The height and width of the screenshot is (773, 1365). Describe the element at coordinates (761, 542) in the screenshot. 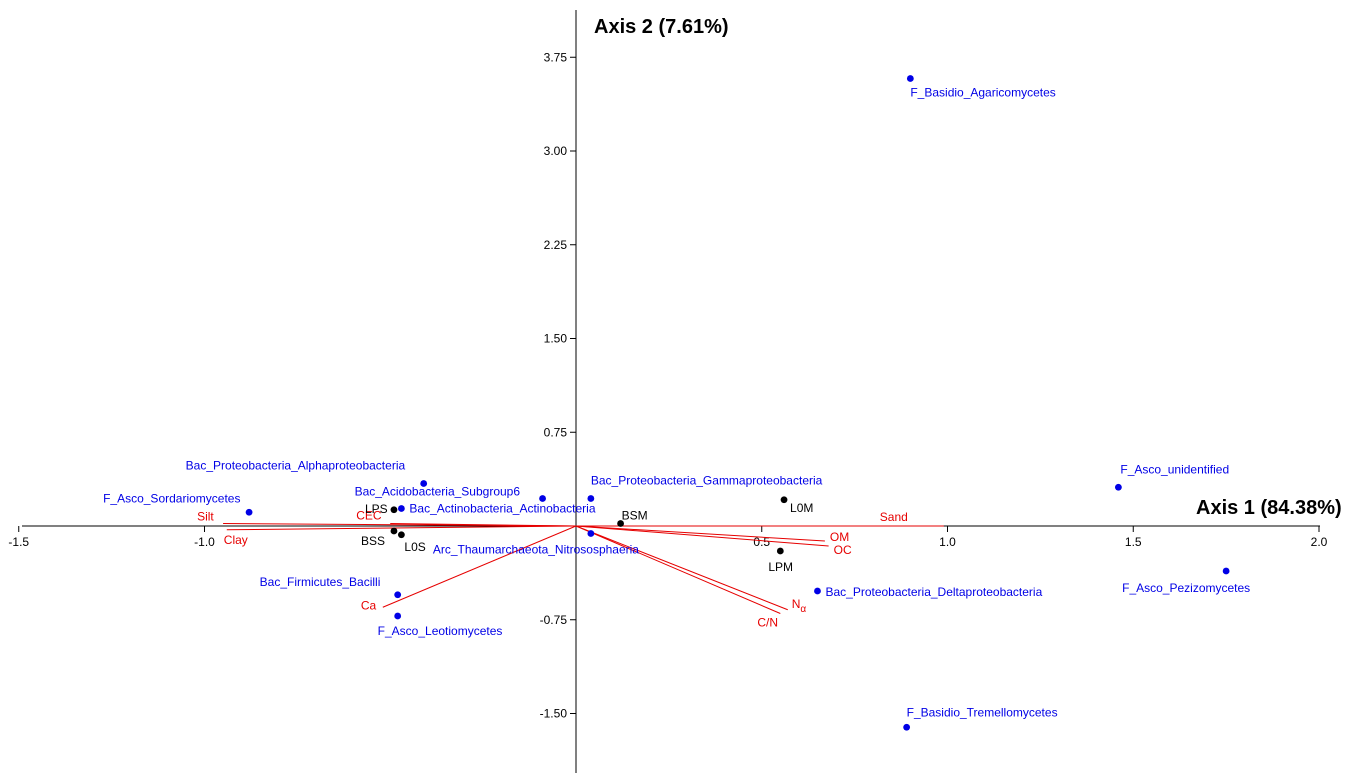

I see `x-tick-label: 0.5` at that location.